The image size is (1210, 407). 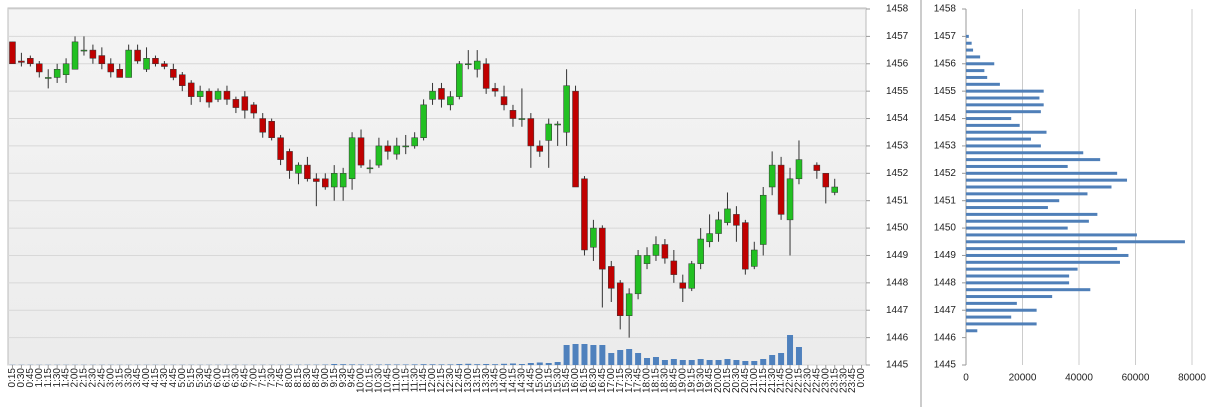 What do you see at coordinates (897, 337) in the screenshot?
I see `y-tick-label: 1446` at bounding box center [897, 337].